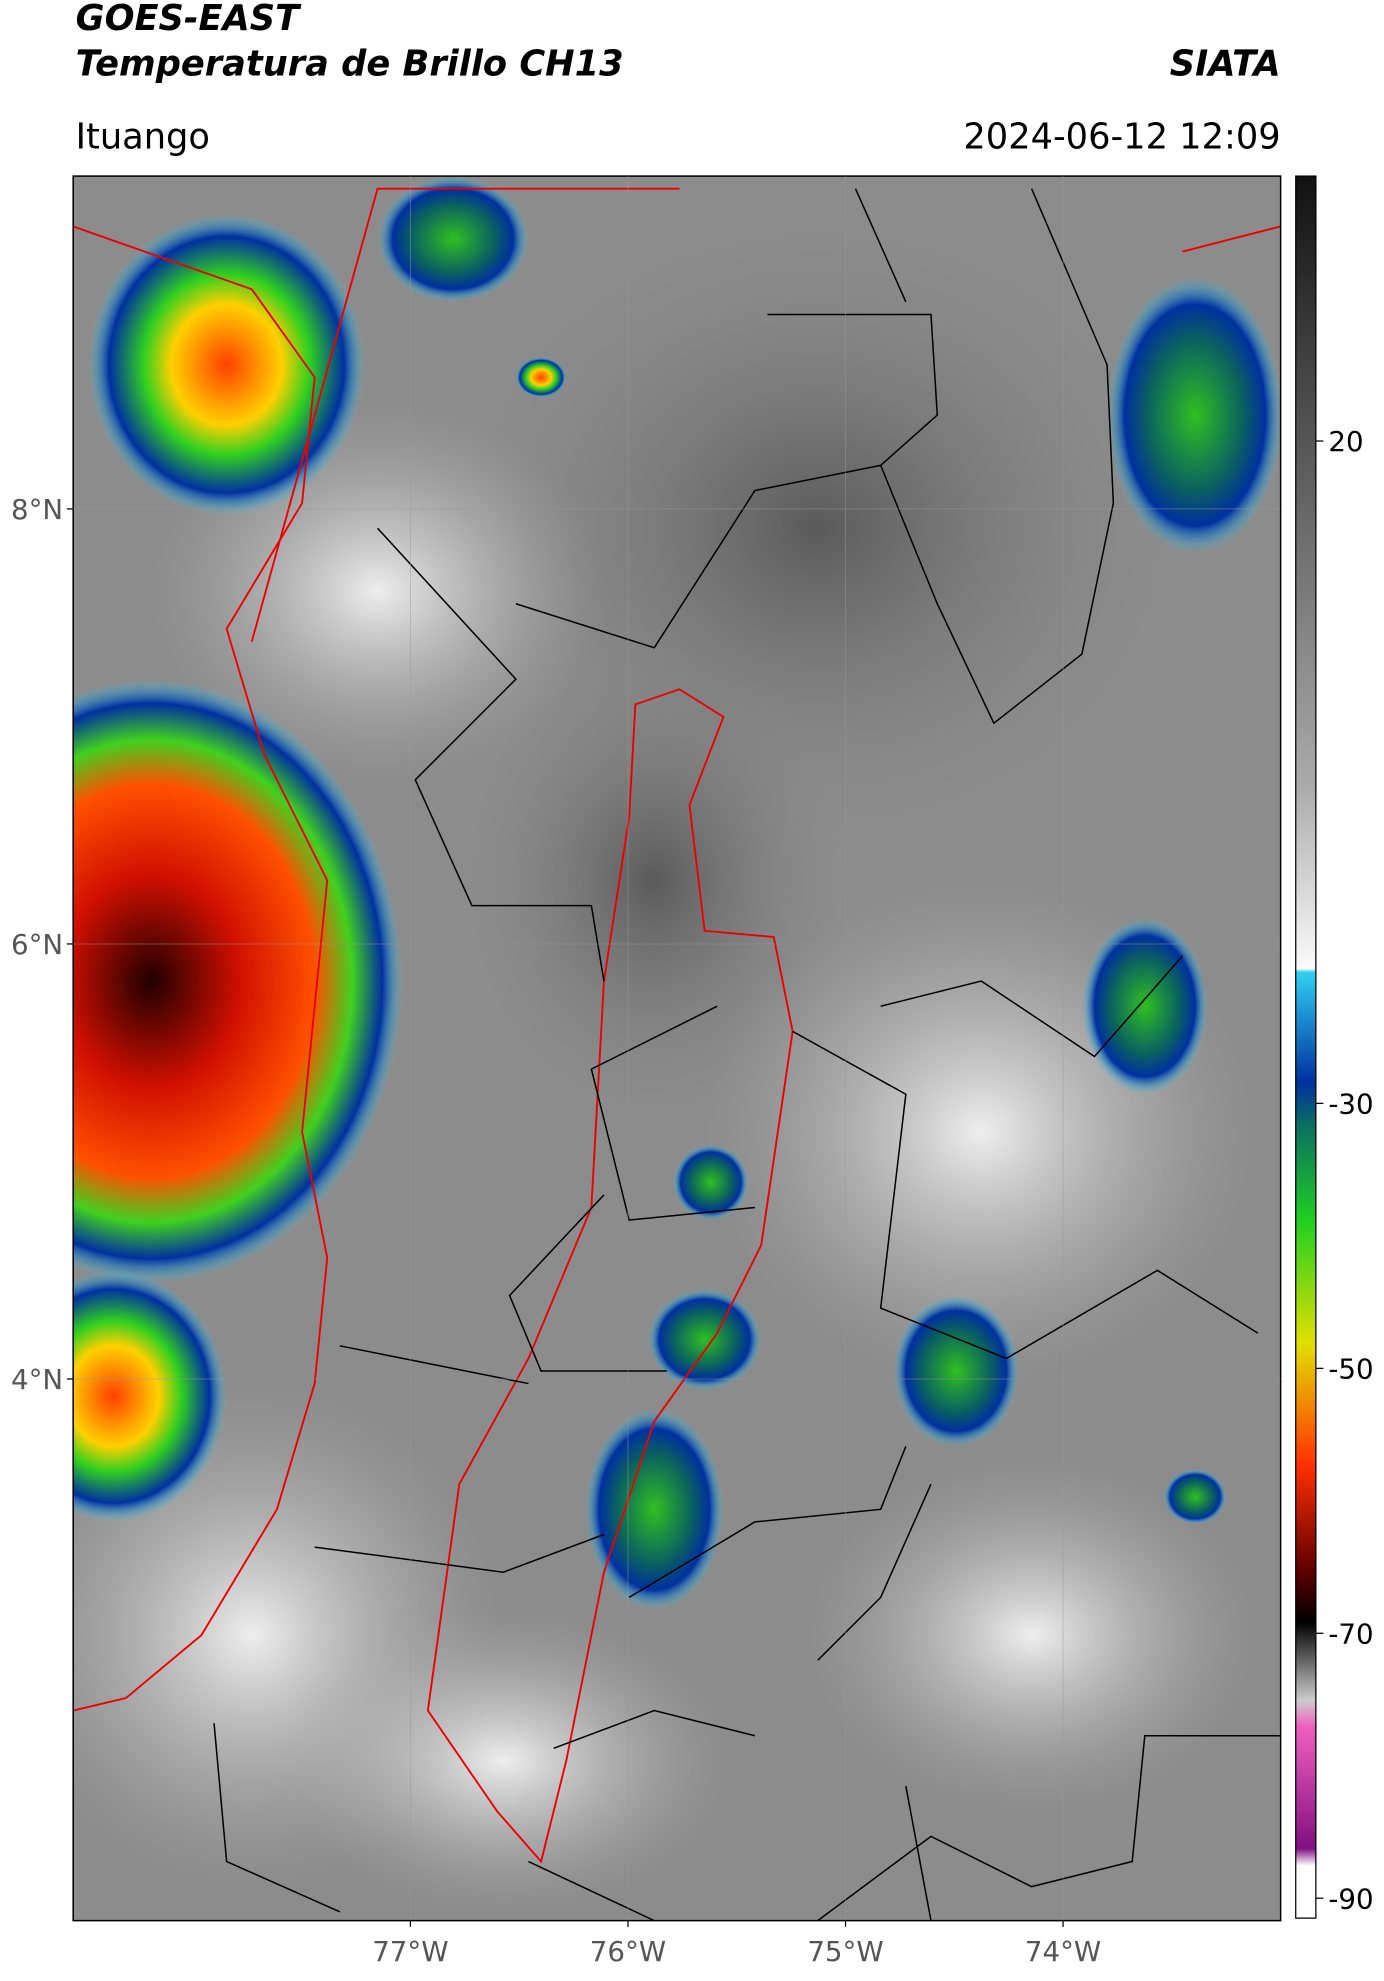  What do you see at coordinates (350, 63) in the screenshot?
I see `title-line2: Temperatura de Brillo CH13` at bounding box center [350, 63].